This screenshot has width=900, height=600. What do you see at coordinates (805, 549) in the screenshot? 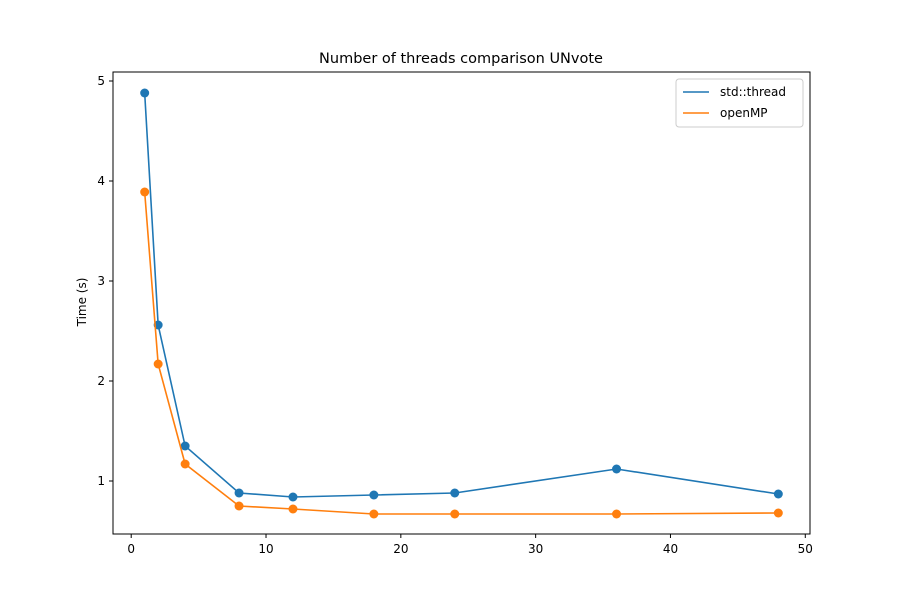
I see `x-tick-label-5: 50` at bounding box center [805, 549].